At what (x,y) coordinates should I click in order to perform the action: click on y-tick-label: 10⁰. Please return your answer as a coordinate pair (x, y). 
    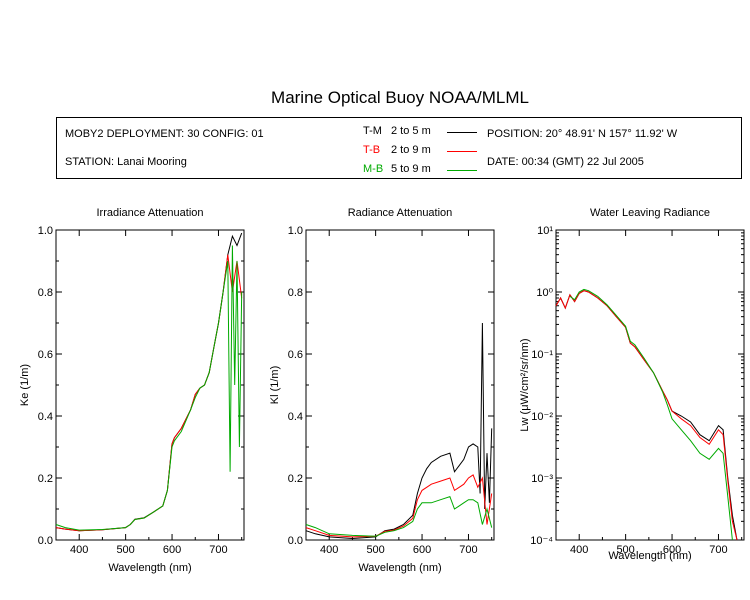
    Looking at the image, I should click on (544, 293).